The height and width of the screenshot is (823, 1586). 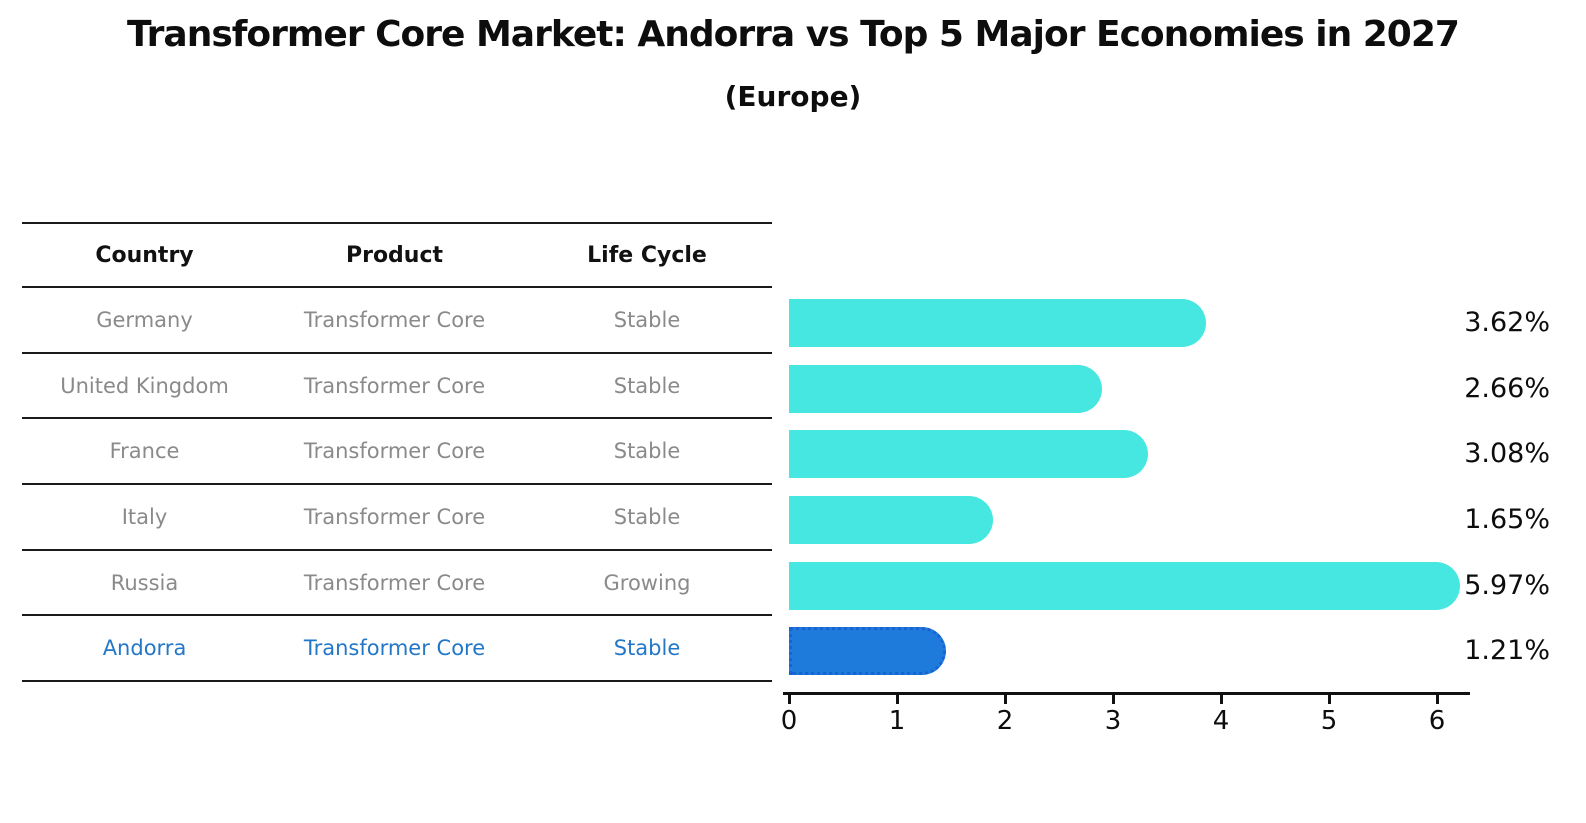 I want to click on cell-country: Italy, so click(x=144, y=516).